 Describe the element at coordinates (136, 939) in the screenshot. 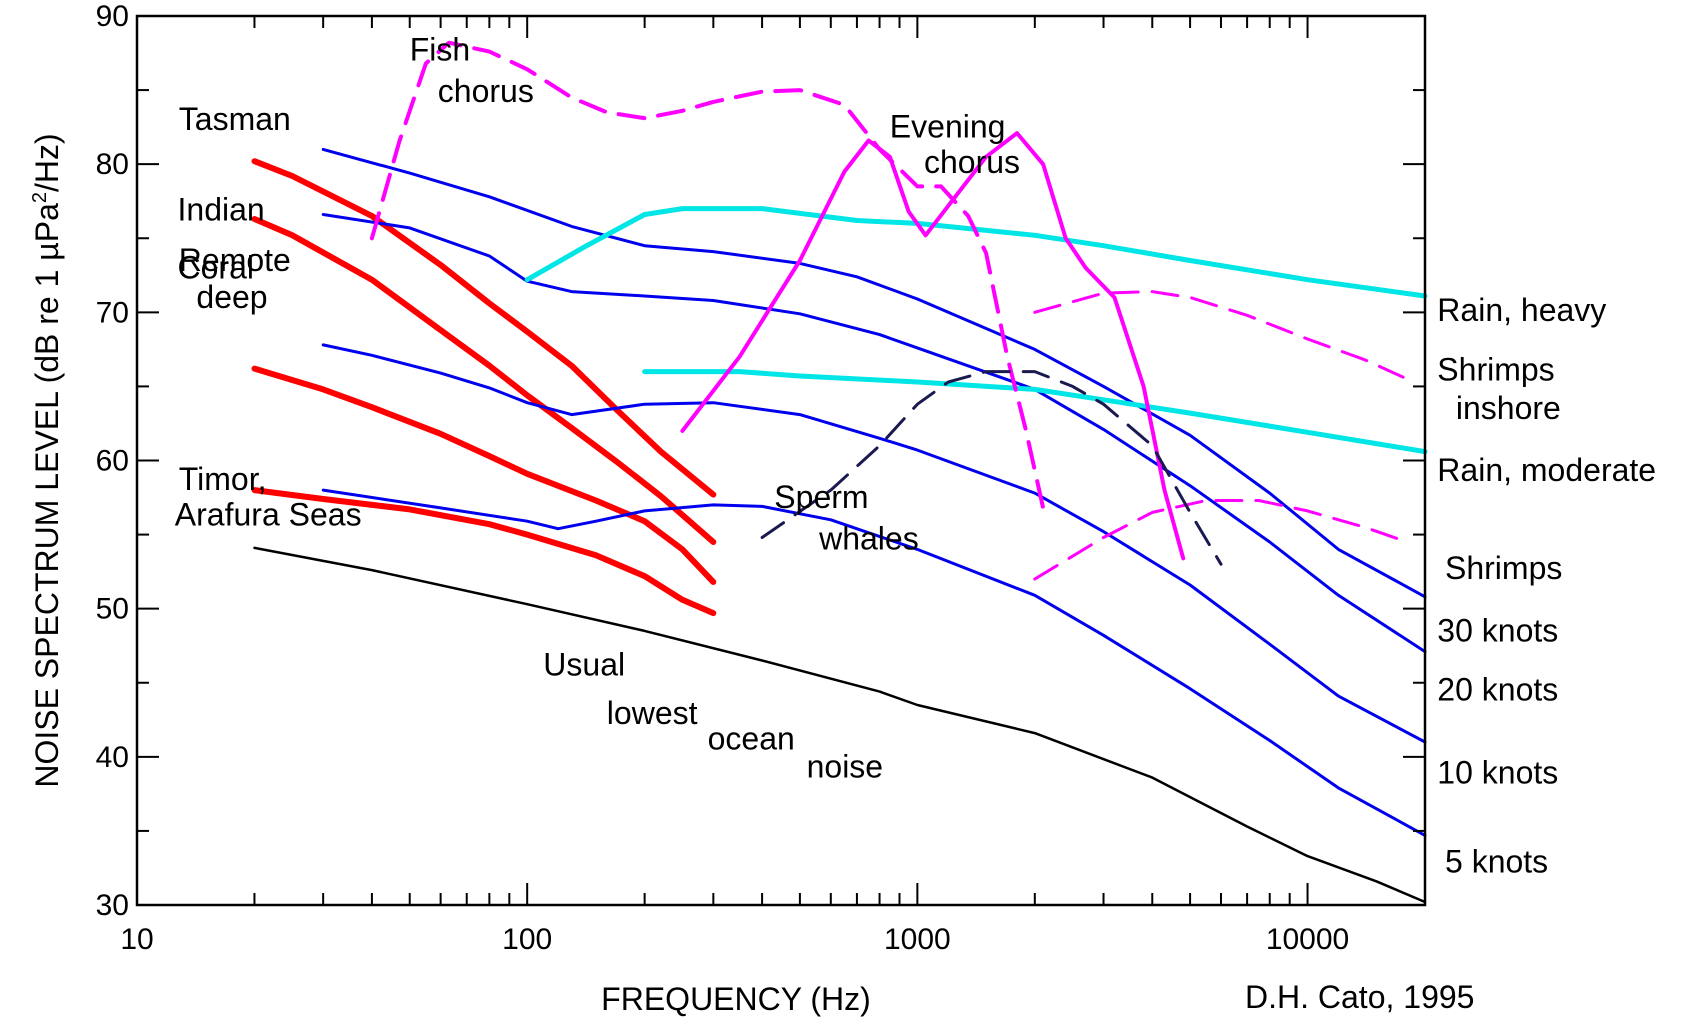

I see `x-tick-label: 10` at that location.